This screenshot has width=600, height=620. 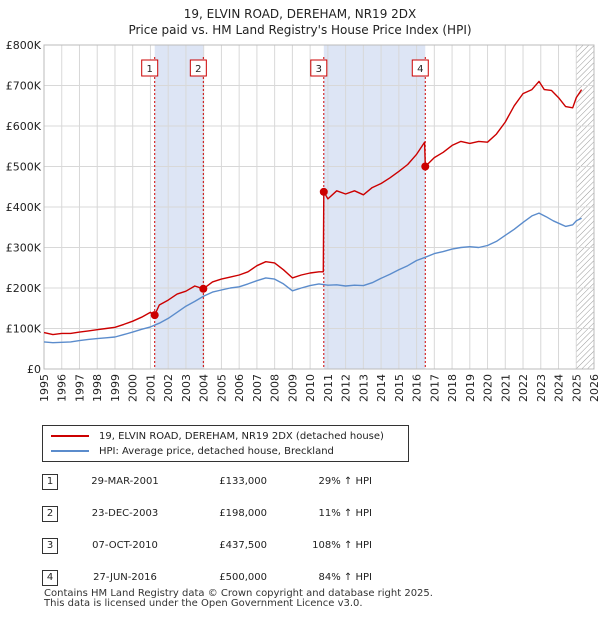 I want to click on x-tick-label: 2004, so click(x=204, y=388).